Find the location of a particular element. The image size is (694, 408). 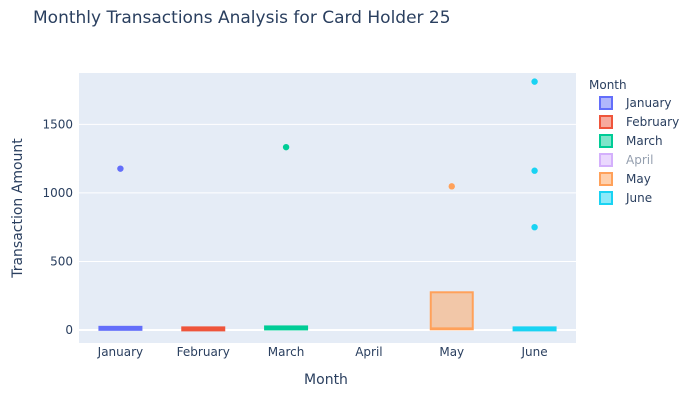

outlier-point-january is located at coordinates (120, 168).